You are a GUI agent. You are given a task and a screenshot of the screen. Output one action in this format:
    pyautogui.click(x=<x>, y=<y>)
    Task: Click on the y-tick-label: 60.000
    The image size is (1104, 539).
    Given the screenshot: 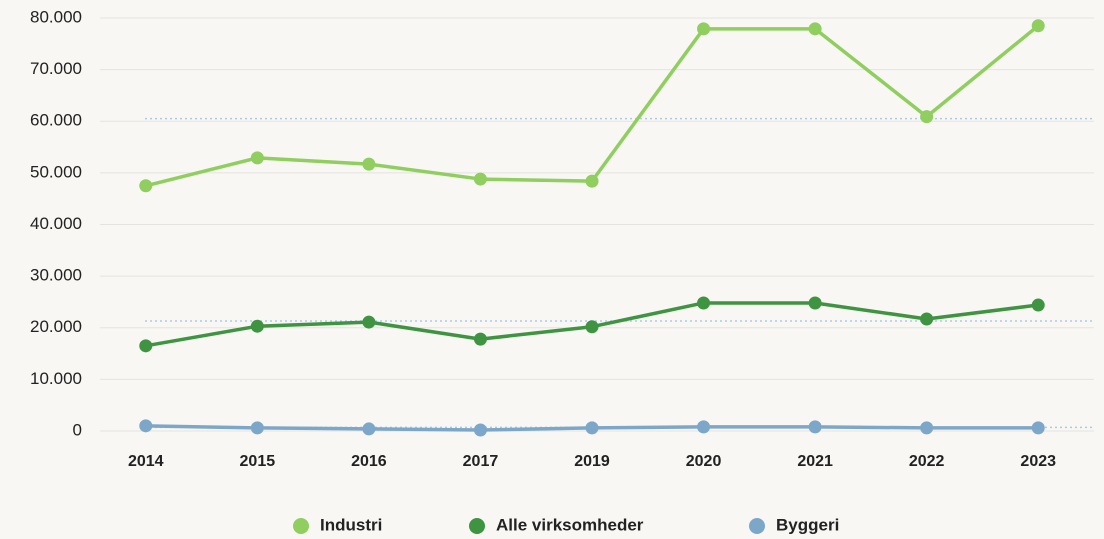 What is the action you would take?
    pyautogui.click(x=56, y=120)
    